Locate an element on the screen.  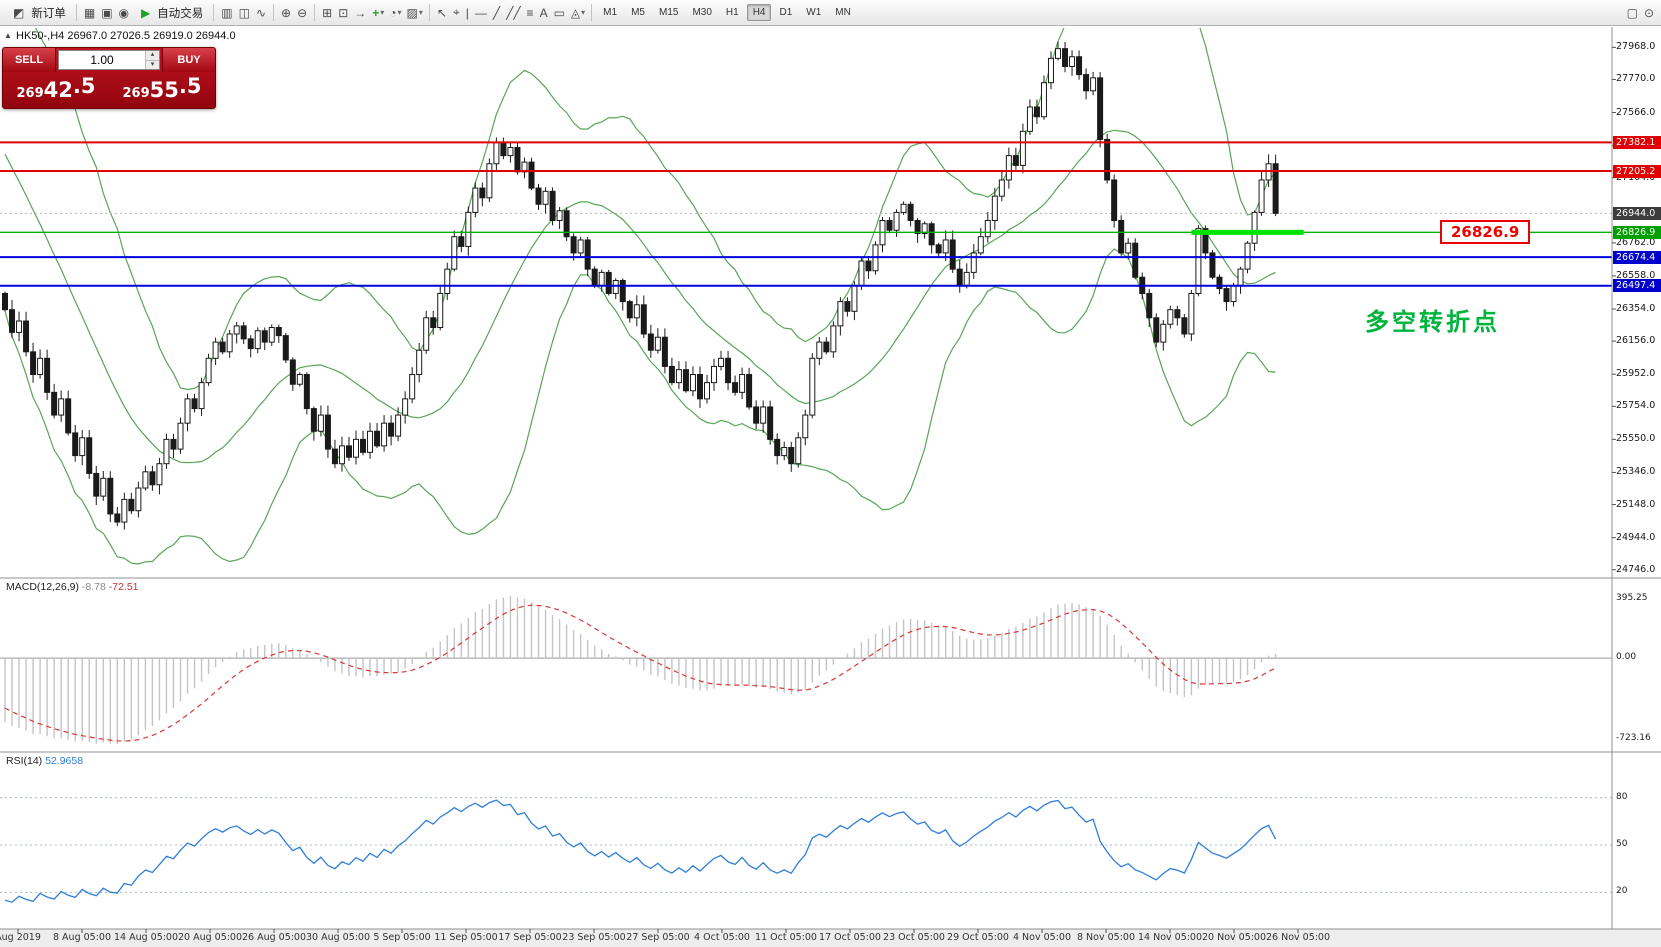
horizontal-line-icon: ― is located at coordinates (480, 12).